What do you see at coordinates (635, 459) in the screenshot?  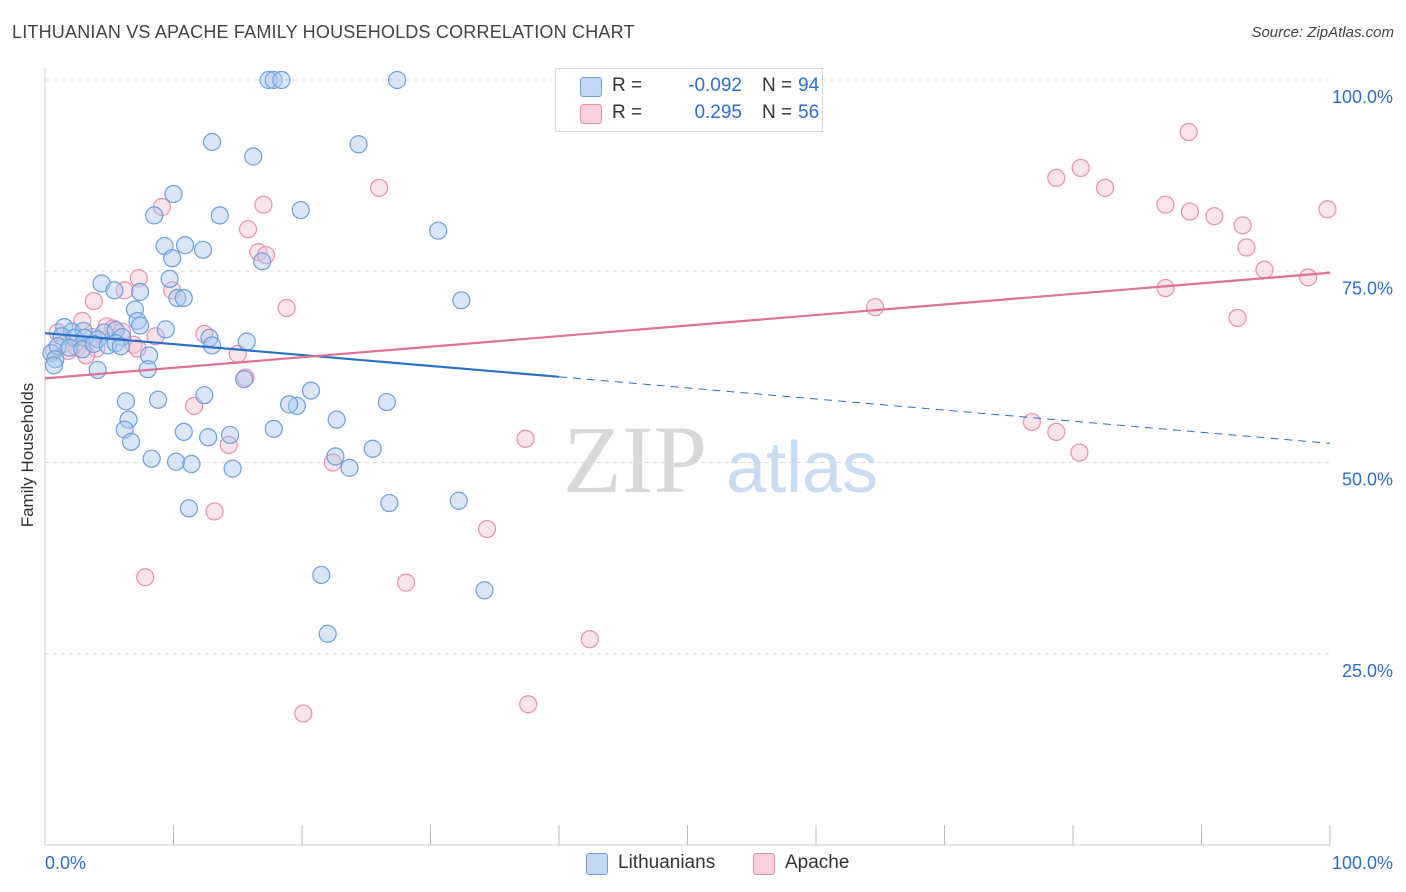 I see `watermark-zip: ZIP` at bounding box center [635, 459].